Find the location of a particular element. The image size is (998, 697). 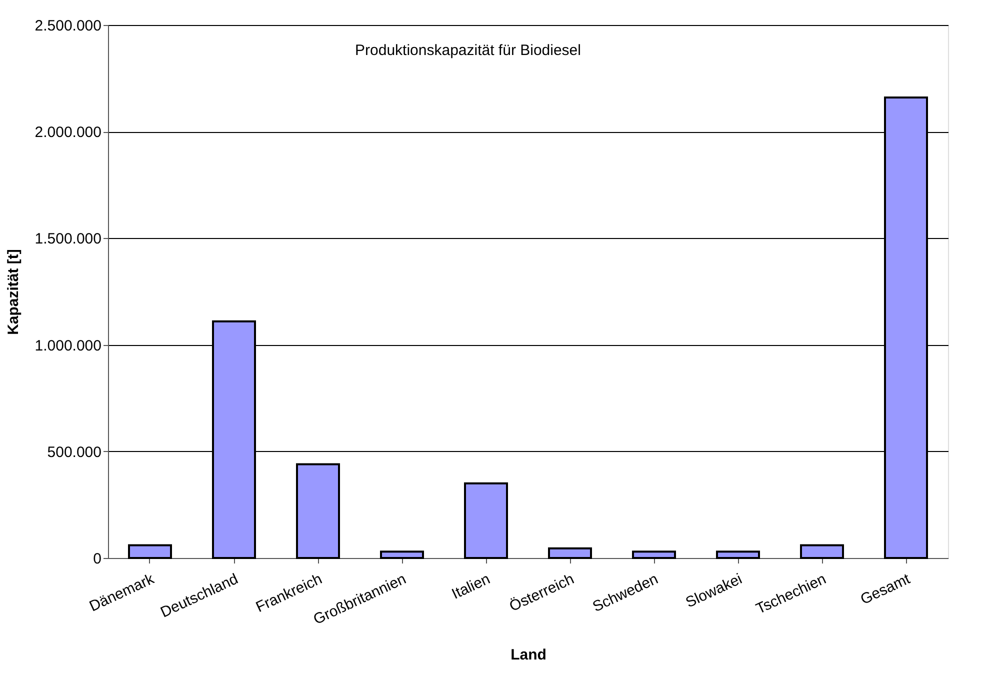

y-tick-label: 2.500.000 is located at coordinates (68, 26).